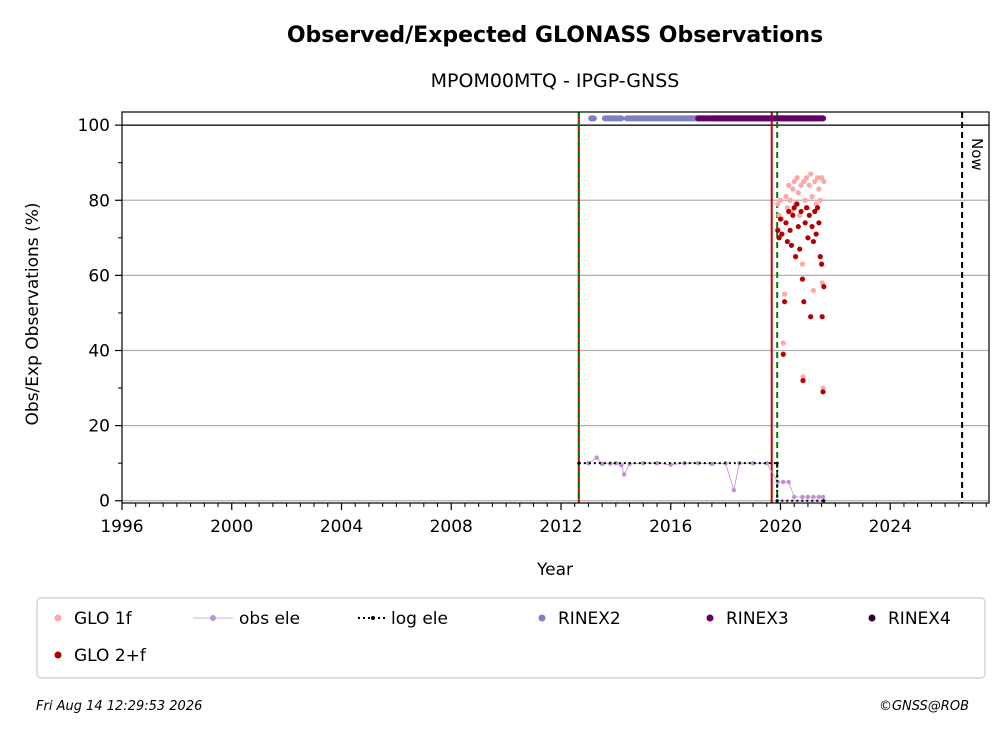 This screenshot has height=734, width=1008. I want to click on legend-item-glo-1f: GLO 1f, so click(93, 619).